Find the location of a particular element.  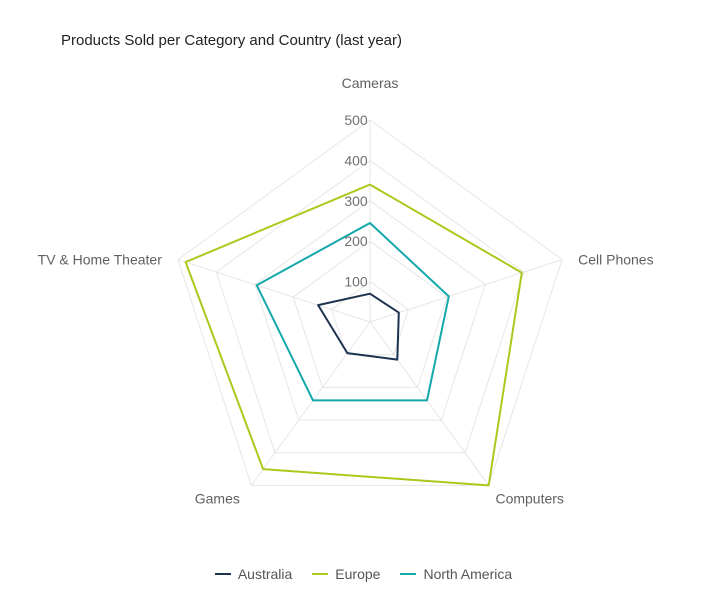

series-north-america is located at coordinates (352, 312).